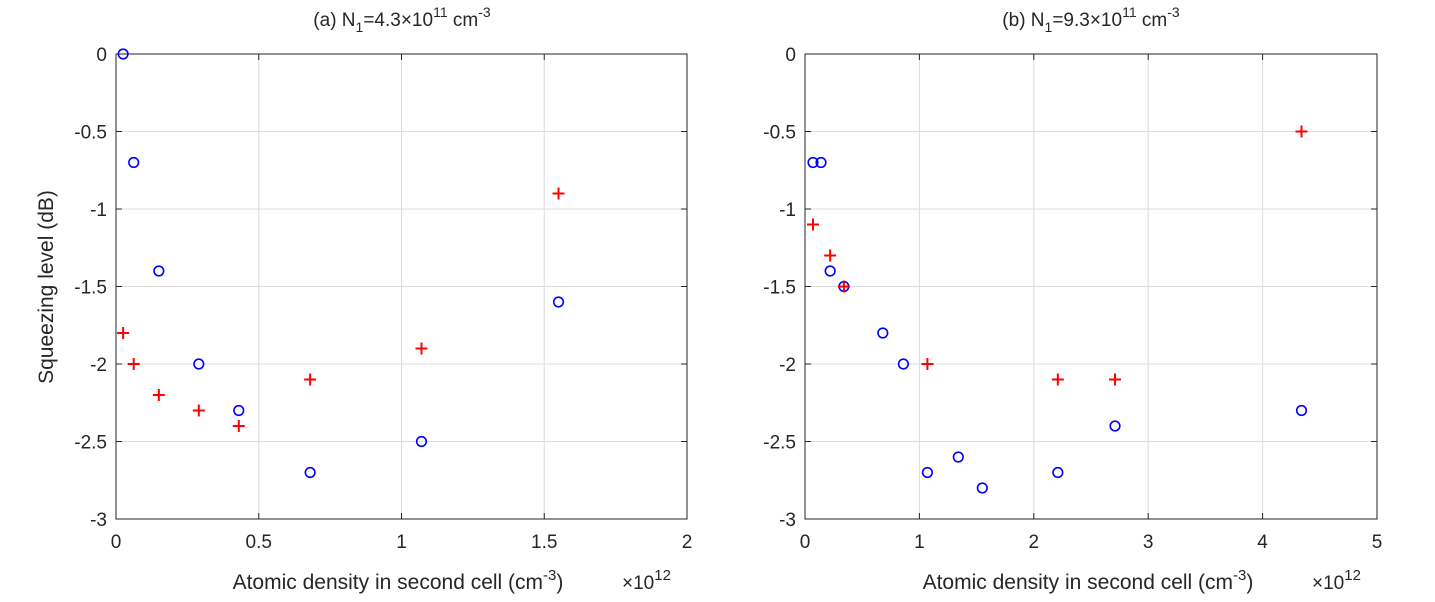 Image resolution: width=1435 pixels, height=602 pixels. Describe the element at coordinates (402, 19) in the screenshot. I see `panel-a-title: (a) N1=4.3×1011 cm-3` at that location.